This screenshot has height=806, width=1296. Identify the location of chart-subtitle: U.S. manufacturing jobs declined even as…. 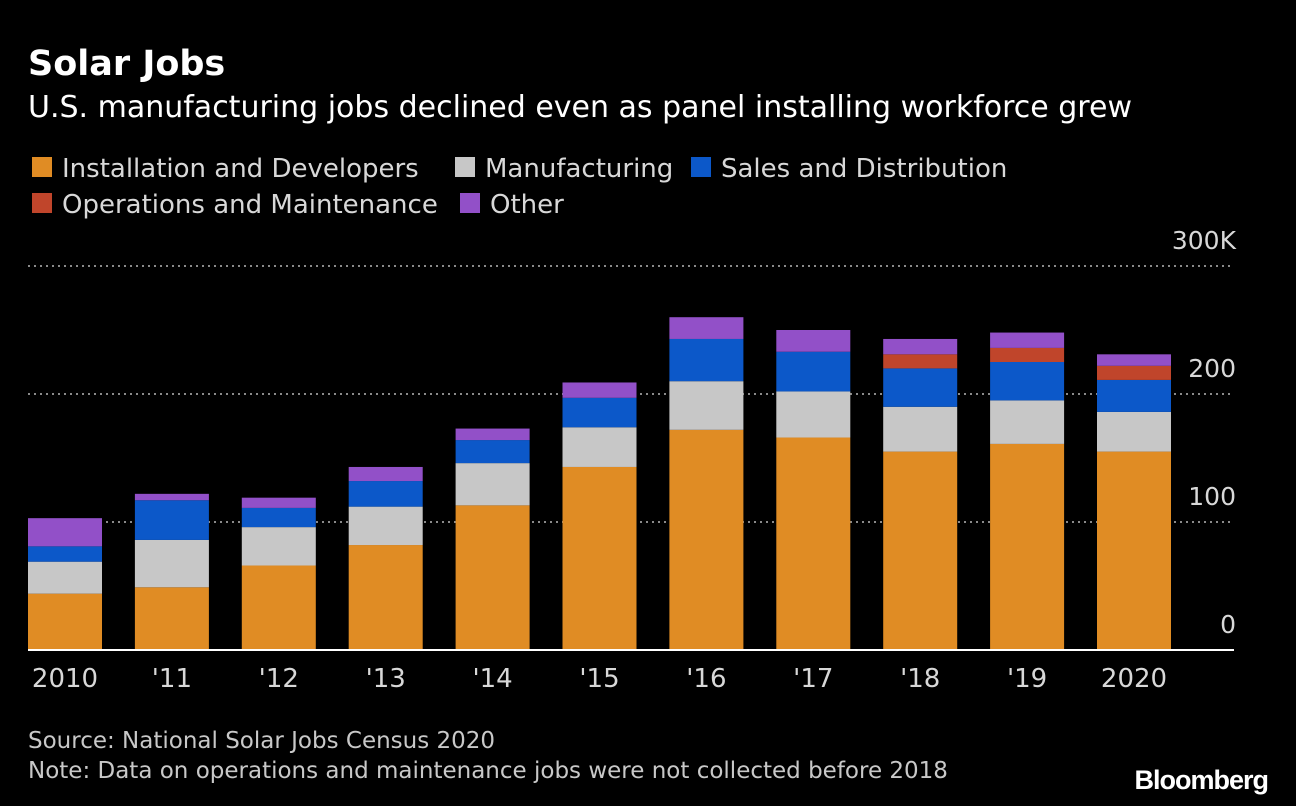
(580, 107).